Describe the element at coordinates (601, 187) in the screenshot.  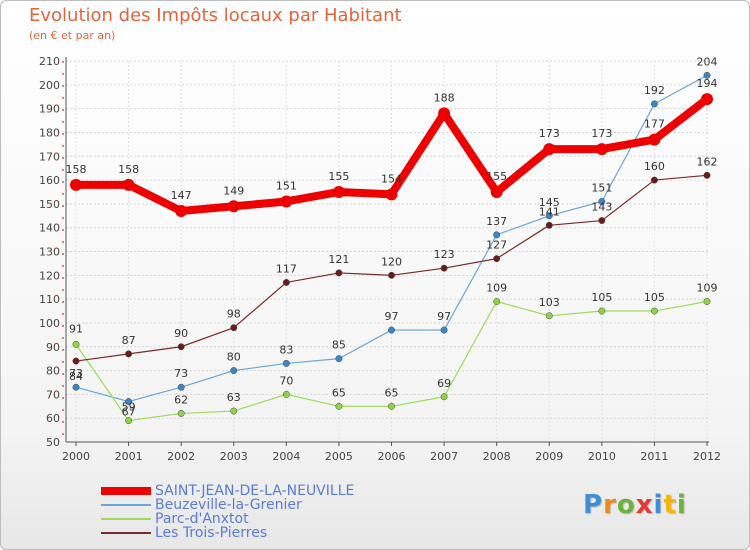
I see `data-label: 151` at that location.